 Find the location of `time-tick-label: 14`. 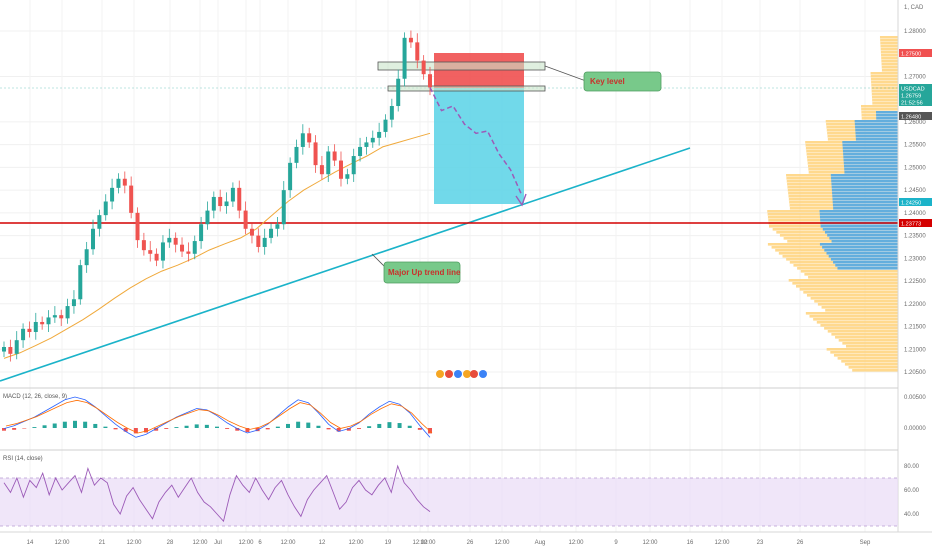

time-tick-label: 14 is located at coordinates (30, 543).